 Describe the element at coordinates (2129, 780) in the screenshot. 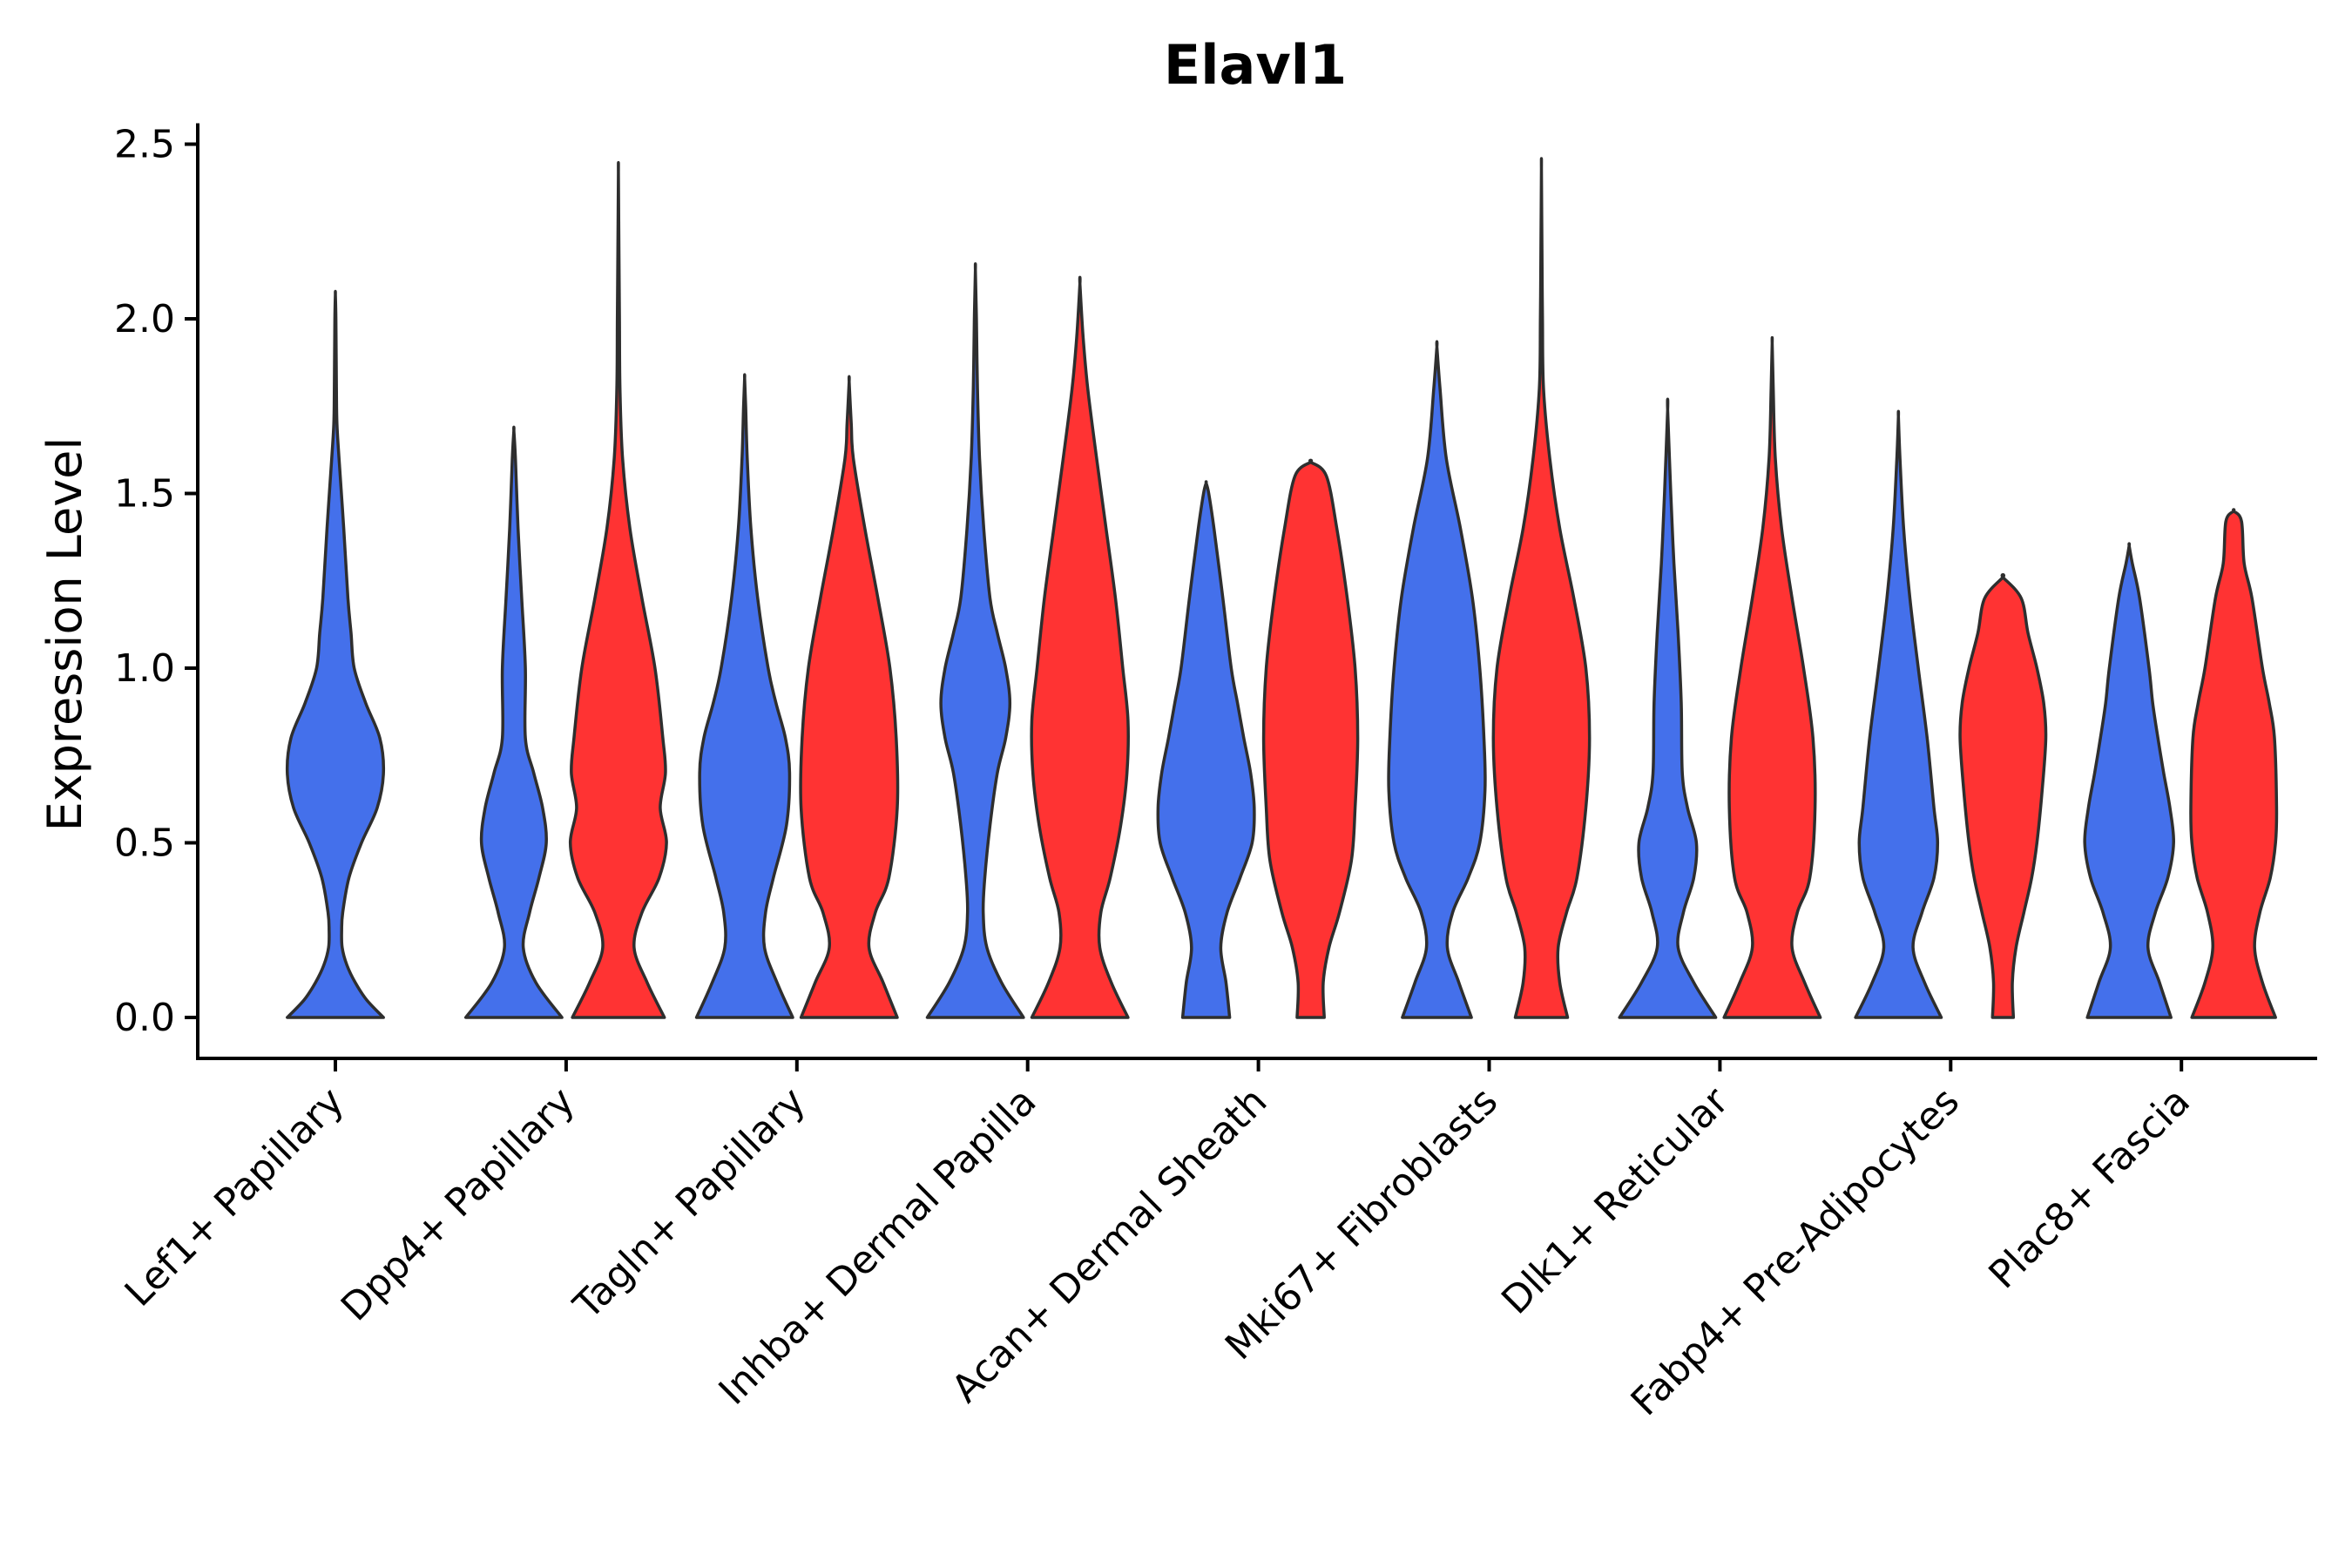

I see `violin-blue-plac8-fascia` at that location.